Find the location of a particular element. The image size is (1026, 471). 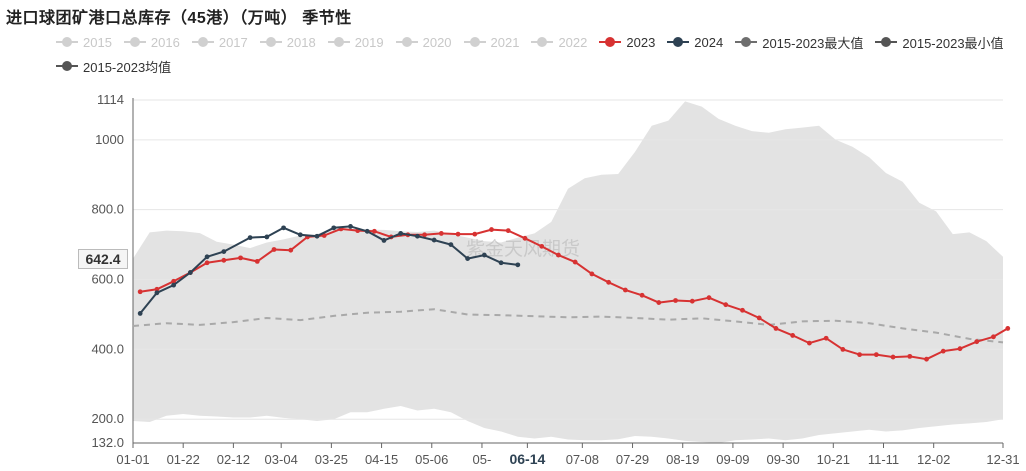

y-tick-label: 200.0 is located at coordinates (107, 418).